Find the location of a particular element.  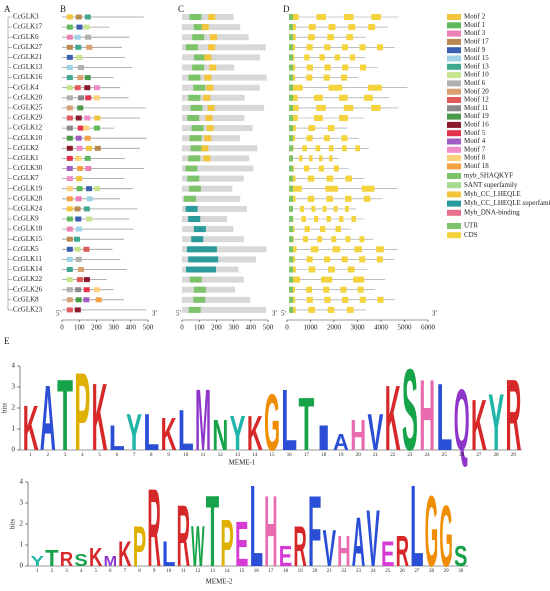

logo-letter: N is located at coordinates (220, 435).